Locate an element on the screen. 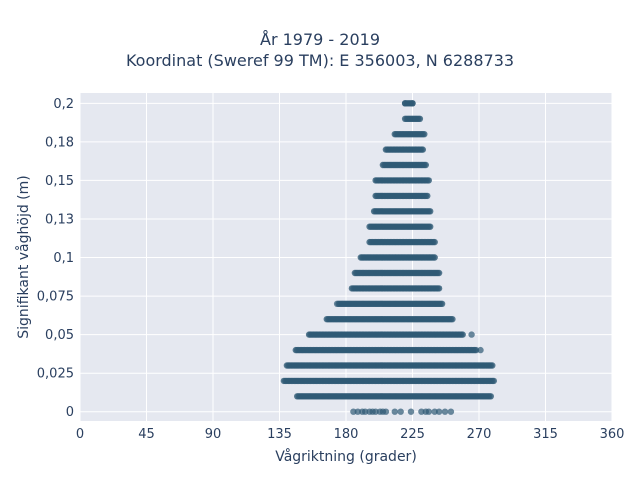 This screenshot has width=640, height=480. y-tick-label: 0,15 is located at coordinates (59, 181).